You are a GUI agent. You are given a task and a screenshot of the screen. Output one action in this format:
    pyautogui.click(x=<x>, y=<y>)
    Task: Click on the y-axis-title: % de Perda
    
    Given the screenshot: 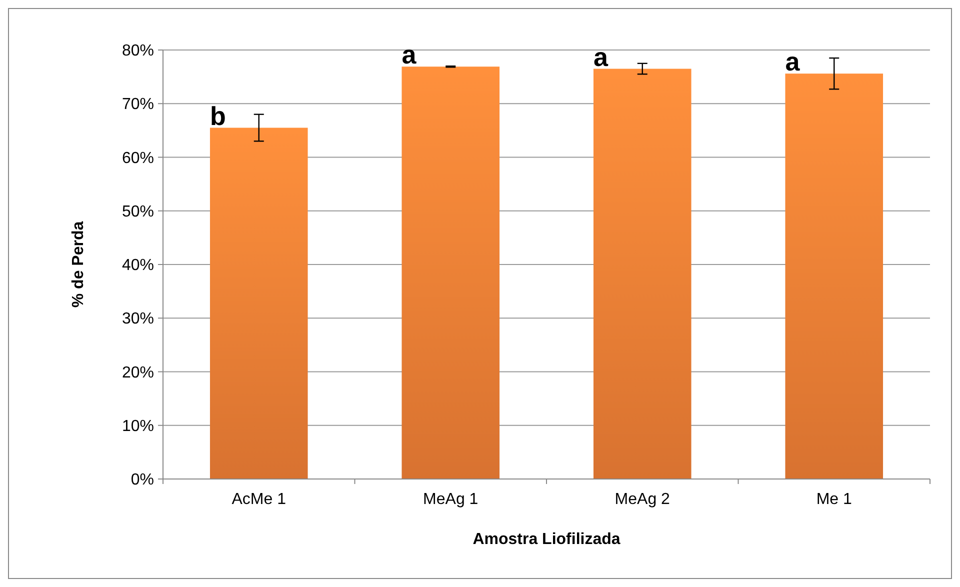 What is the action you would take?
    pyautogui.click(x=78, y=264)
    